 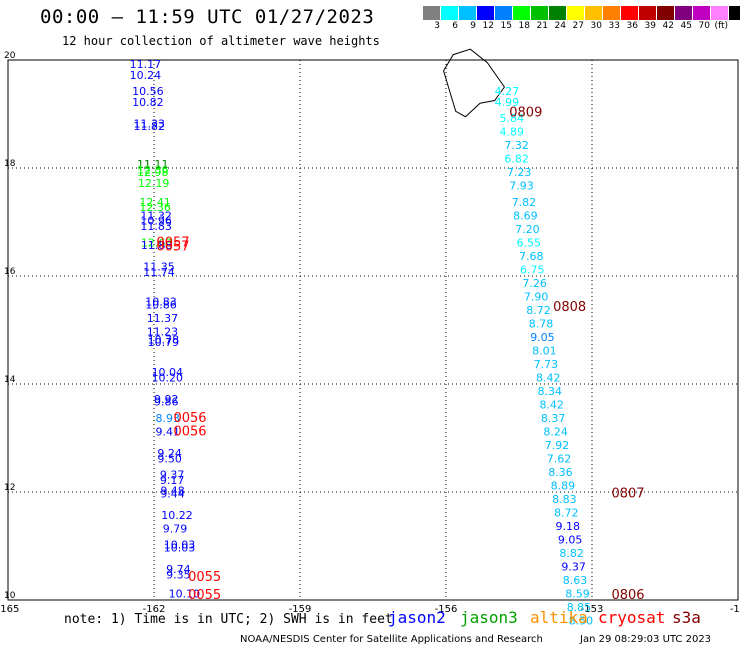 I want to click on wave-height-label: 8.34, so click(x=549, y=391).